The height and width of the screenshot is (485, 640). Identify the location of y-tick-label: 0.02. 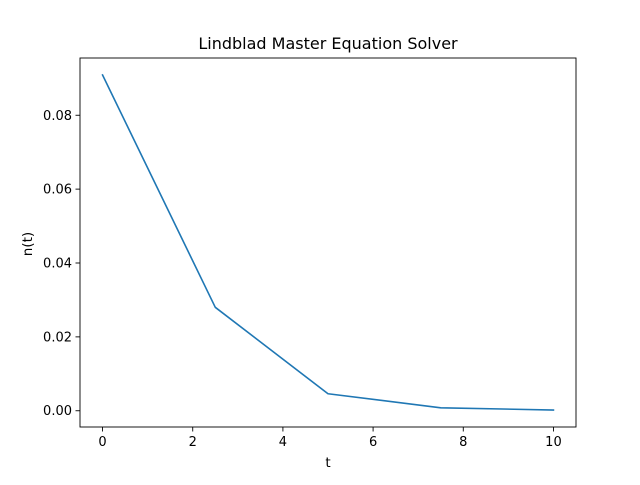
(57, 337).